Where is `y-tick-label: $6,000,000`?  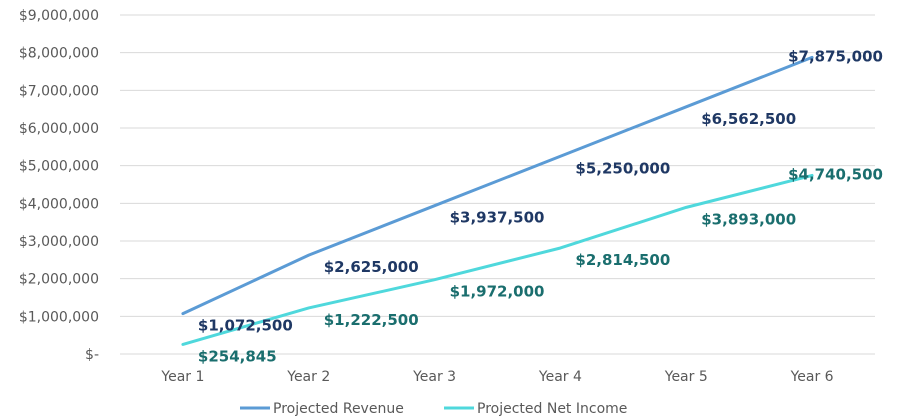
y-tick-label: $6,000,000 is located at coordinates (59, 129).